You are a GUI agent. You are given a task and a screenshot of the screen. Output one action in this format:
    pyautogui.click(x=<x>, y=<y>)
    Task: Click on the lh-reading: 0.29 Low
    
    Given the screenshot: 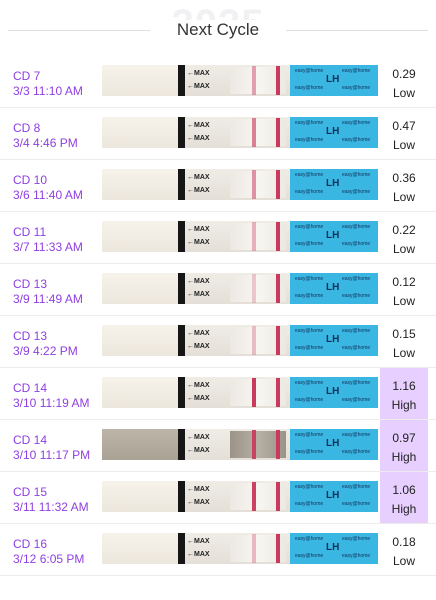 What is the action you would take?
    pyautogui.click(x=404, y=81)
    